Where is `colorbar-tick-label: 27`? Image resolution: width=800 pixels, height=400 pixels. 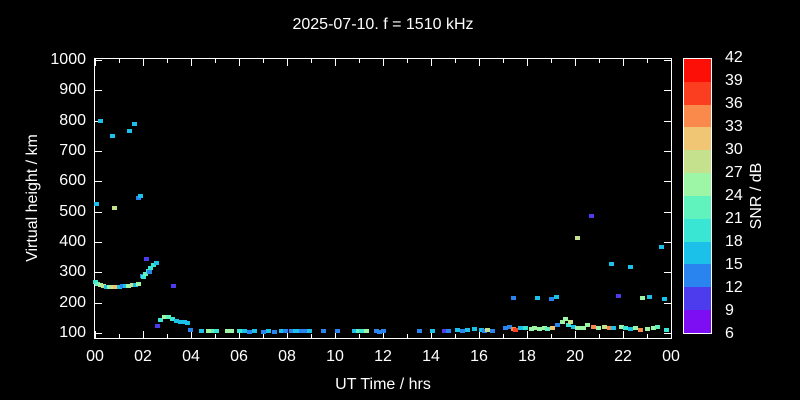
colorbar-tick-label: 27 is located at coordinates (734, 172).